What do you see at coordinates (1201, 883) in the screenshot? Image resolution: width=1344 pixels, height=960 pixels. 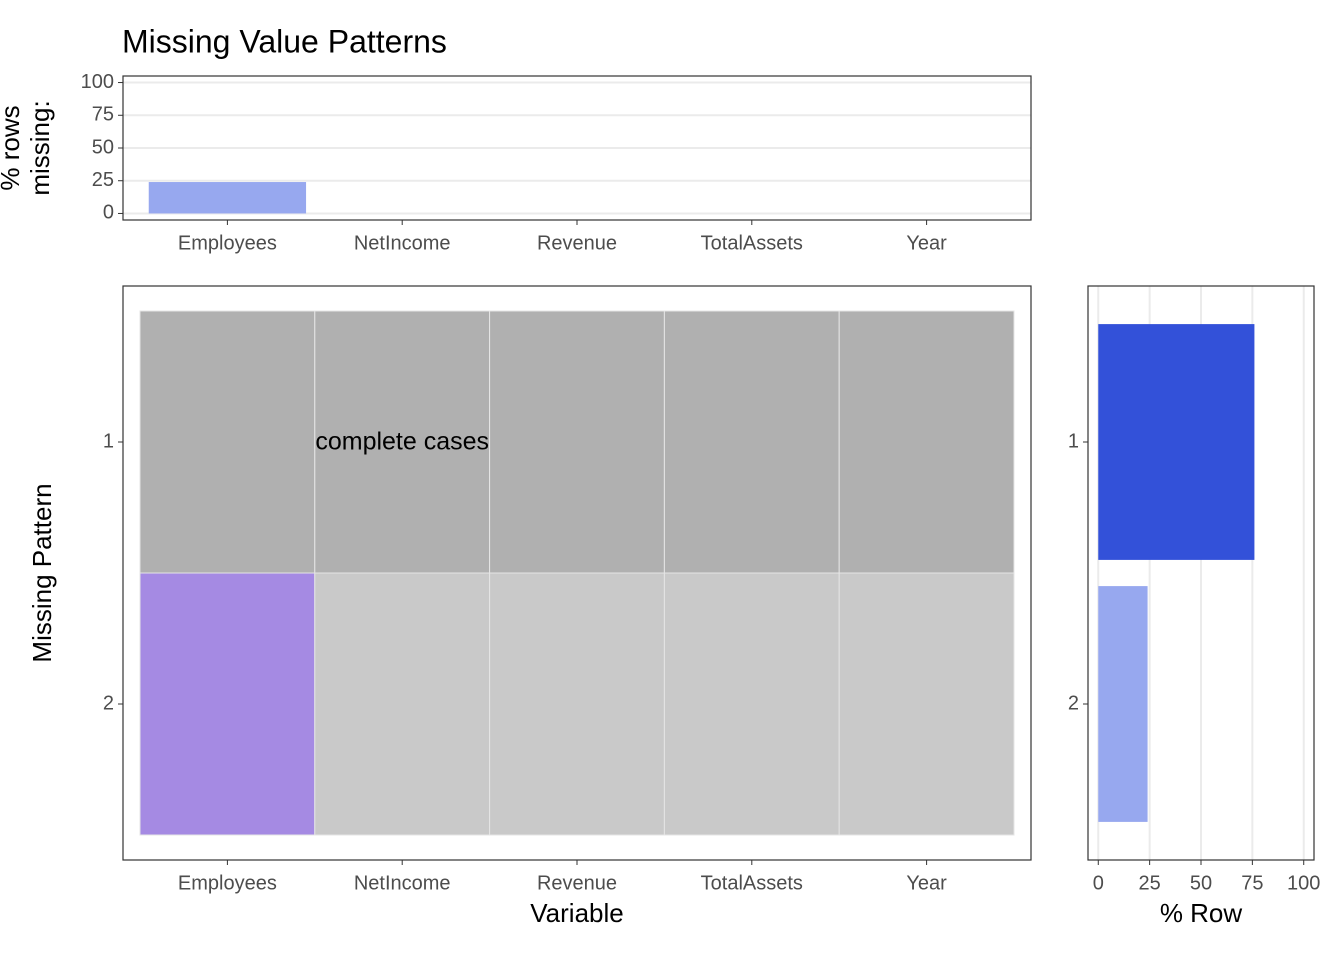 I see `x-tick-label: 50` at bounding box center [1201, 883].